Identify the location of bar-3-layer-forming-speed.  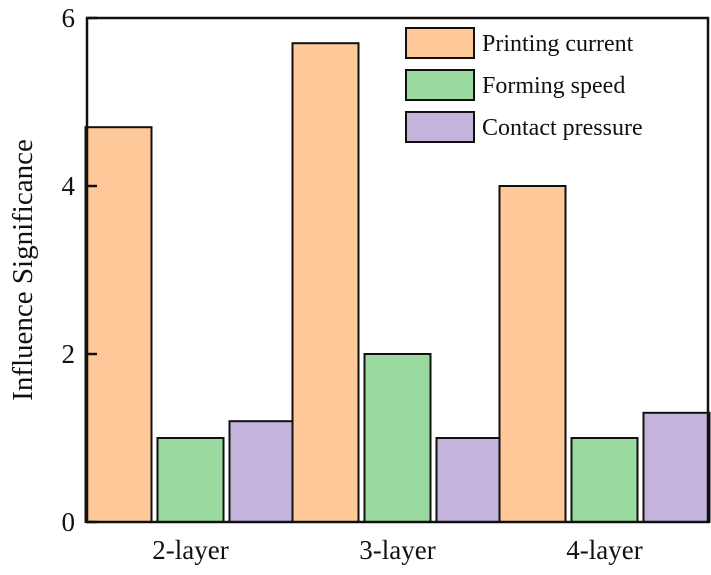
(397, 438).